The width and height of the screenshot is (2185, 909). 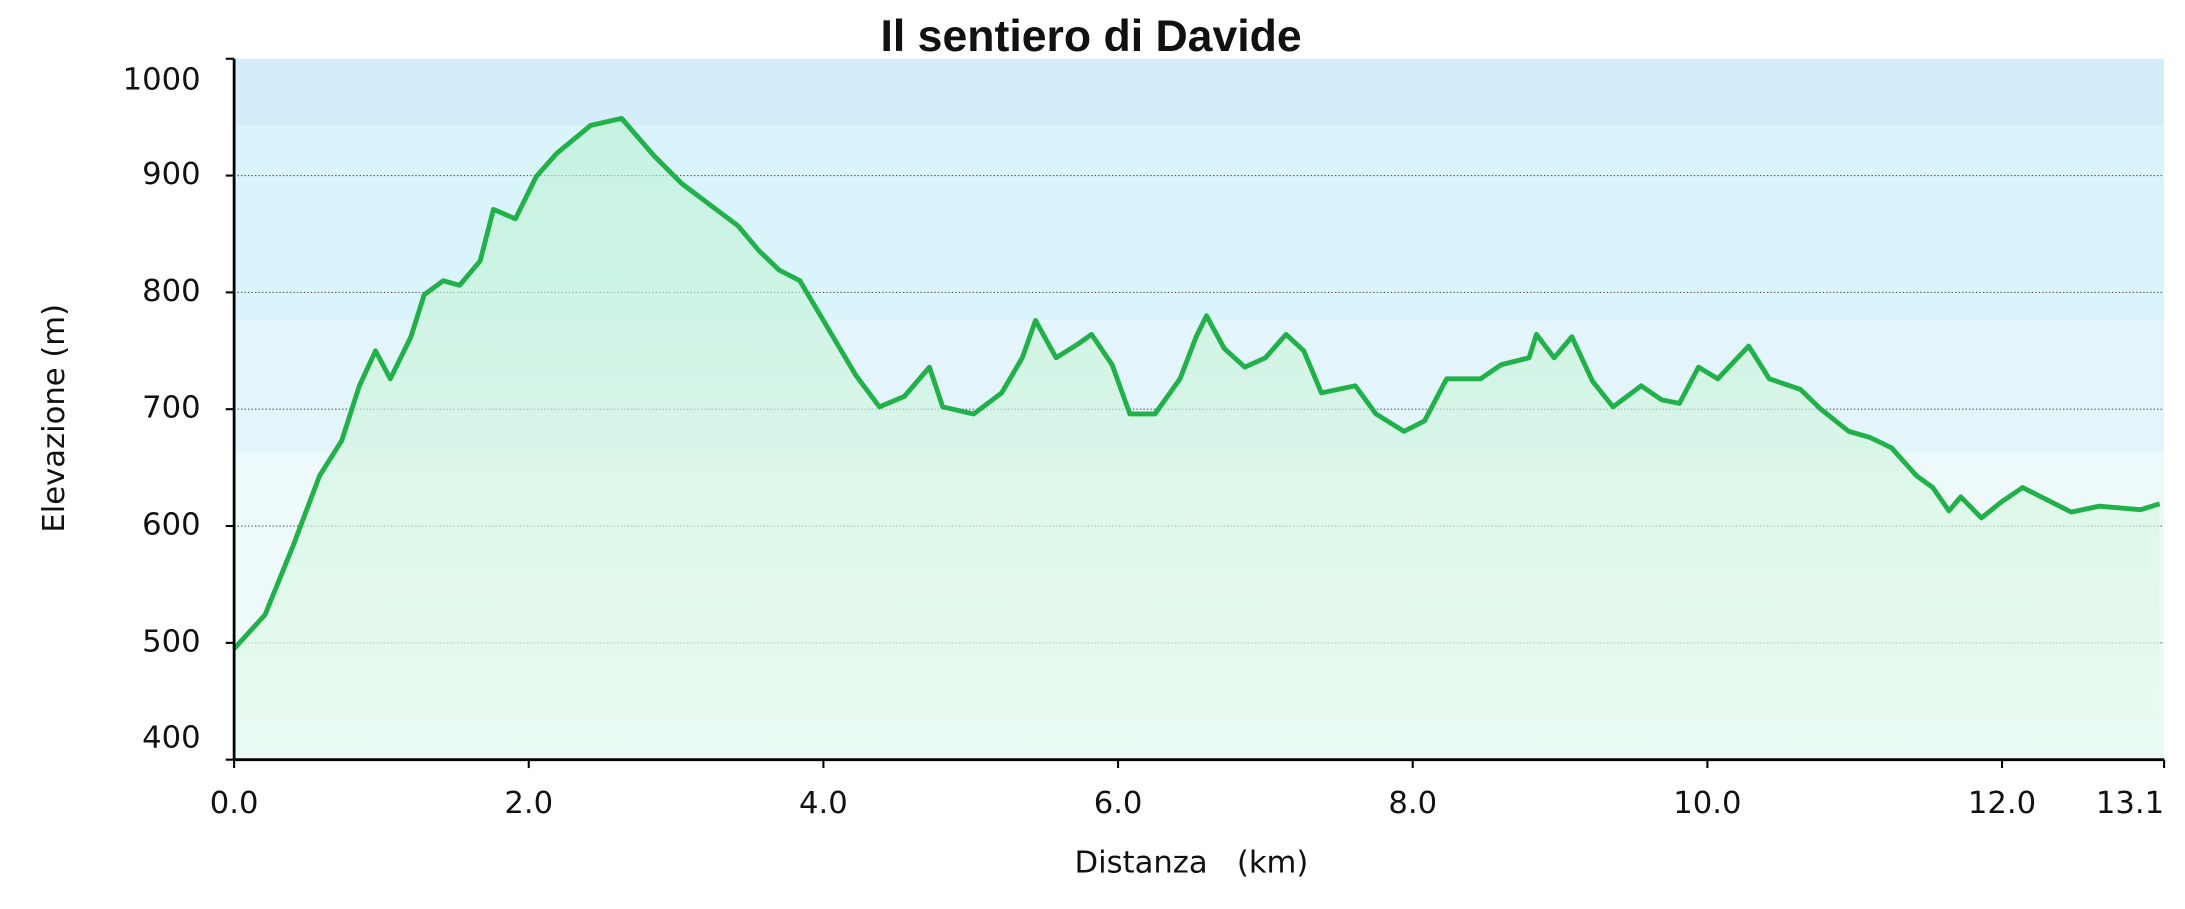 What do you see at coordinates (171, 174) in the screenshot?
I see `y-tick-label: 900` at bounding box center [171, 174].